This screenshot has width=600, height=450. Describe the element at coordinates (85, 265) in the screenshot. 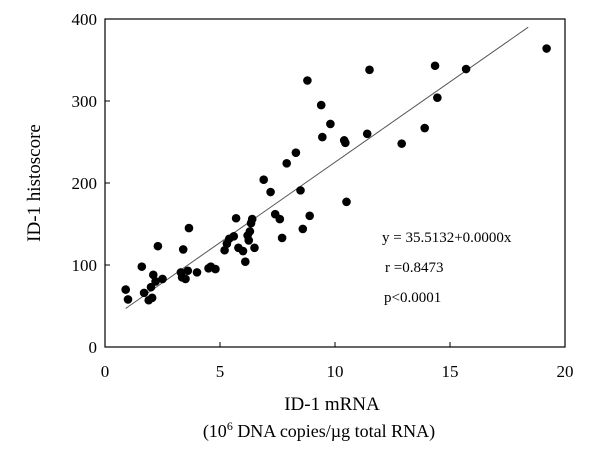

I see `y-tick-label: 100` at that location.